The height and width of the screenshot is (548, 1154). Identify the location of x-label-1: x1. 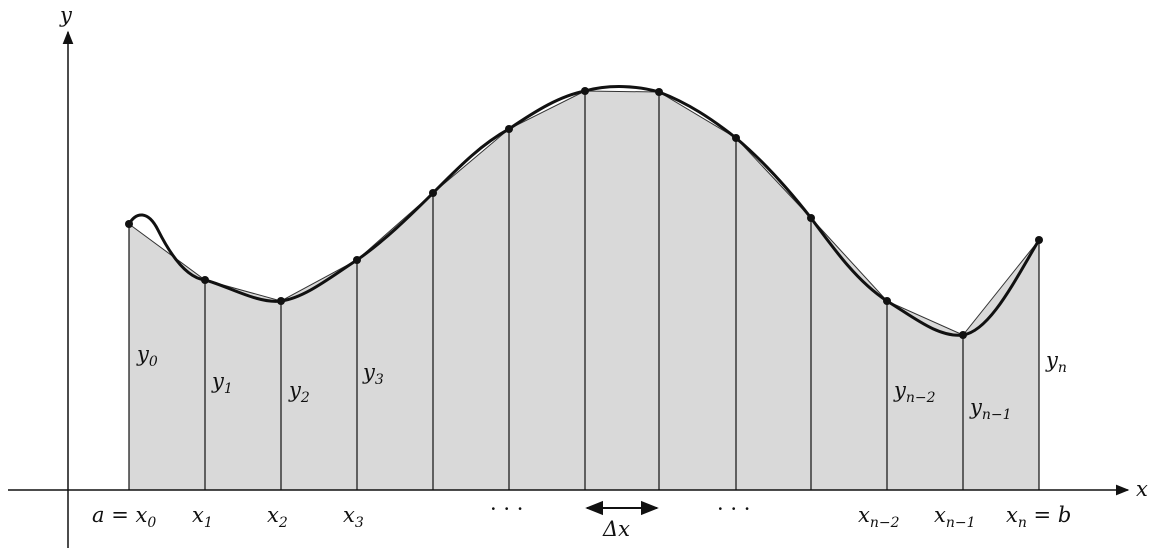
(202, 517).